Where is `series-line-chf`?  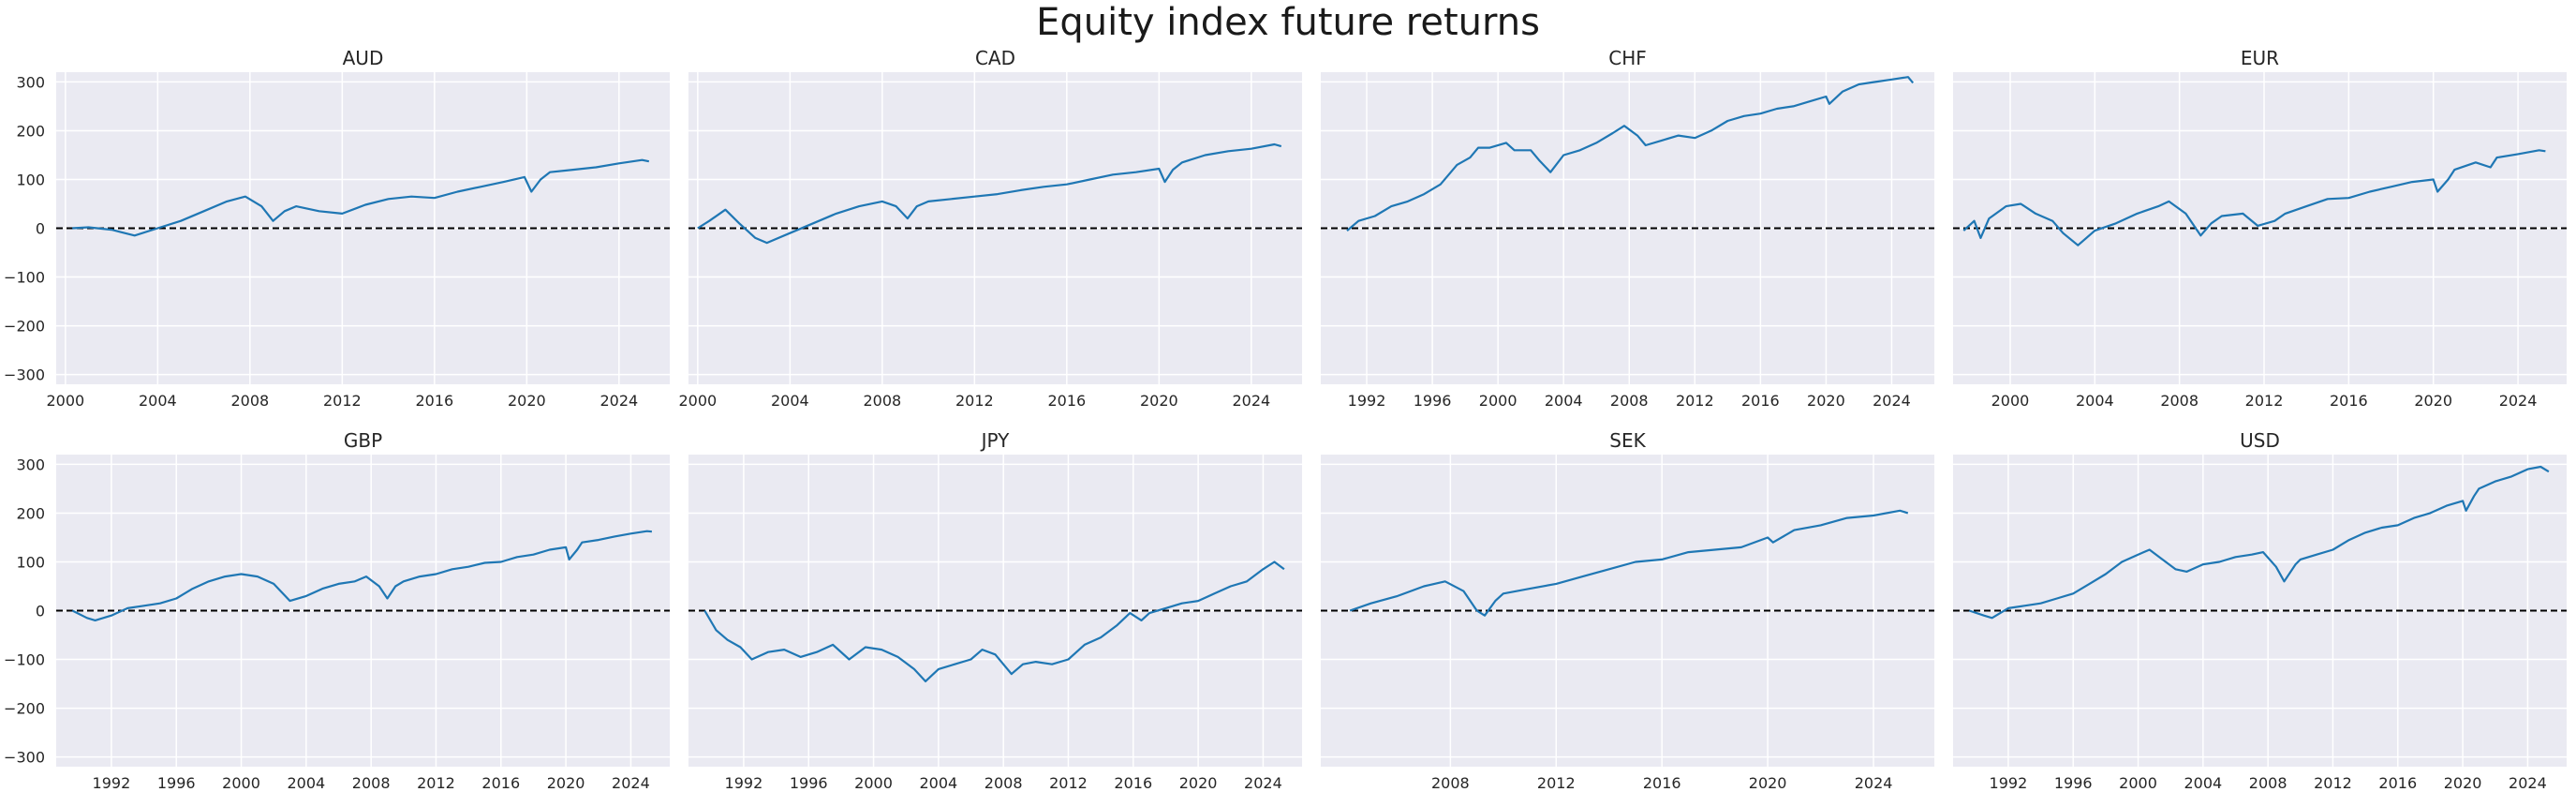 series-line-chf is located at coordinates (1630, 154).